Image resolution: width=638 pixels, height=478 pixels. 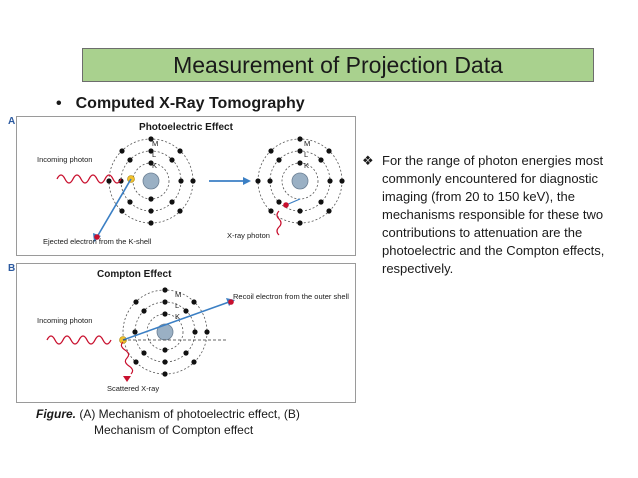 I want to click on b-scattered-xray-label: Scattered X-ray, so click(x=133, y=388).